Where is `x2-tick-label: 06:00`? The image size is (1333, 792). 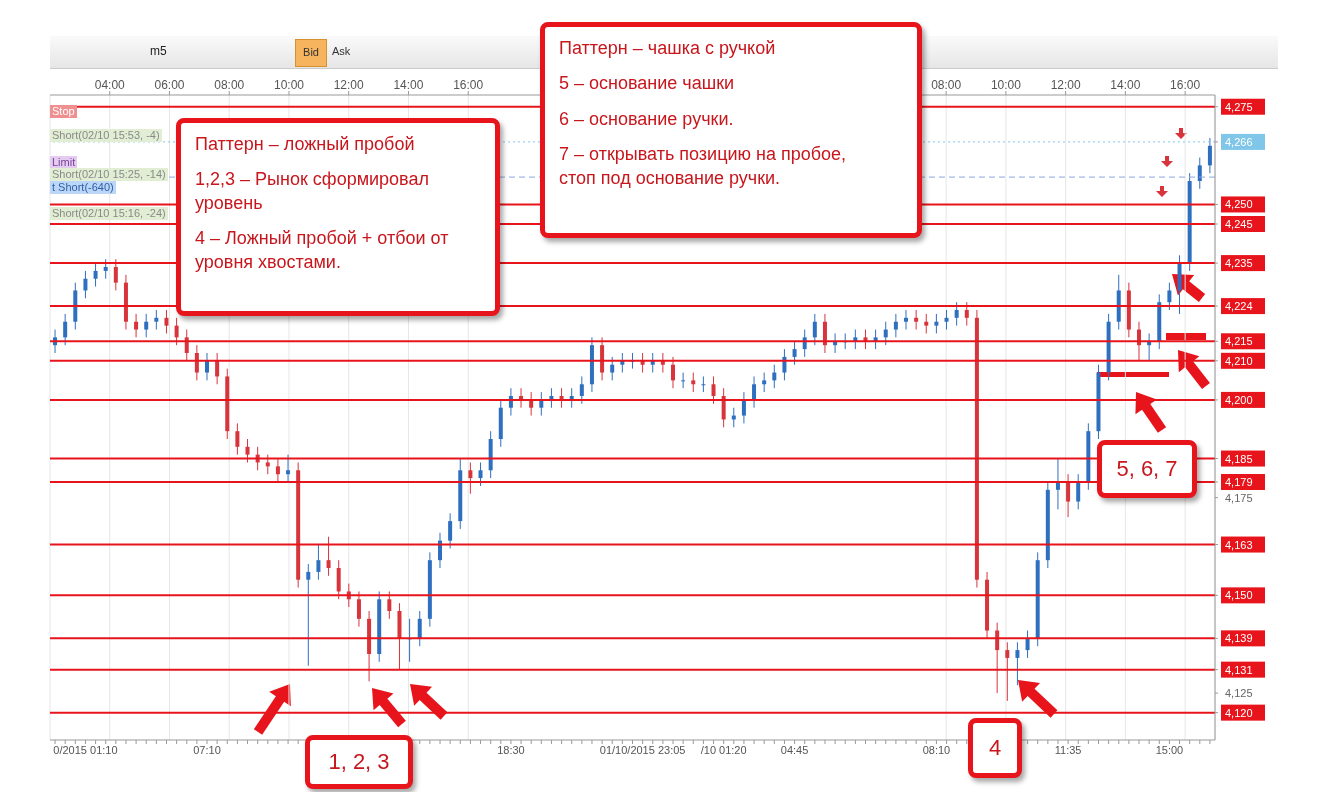 x2-tick-label: 06:00 is located at coordinates (169, 85).